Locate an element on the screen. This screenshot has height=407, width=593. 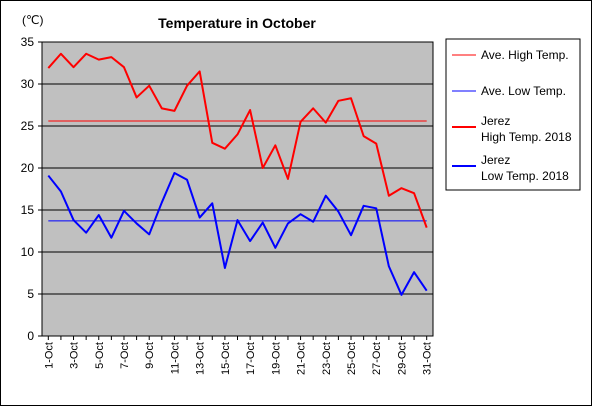
x-tick-label: 3-Oct is located at coordinates (75, 355).